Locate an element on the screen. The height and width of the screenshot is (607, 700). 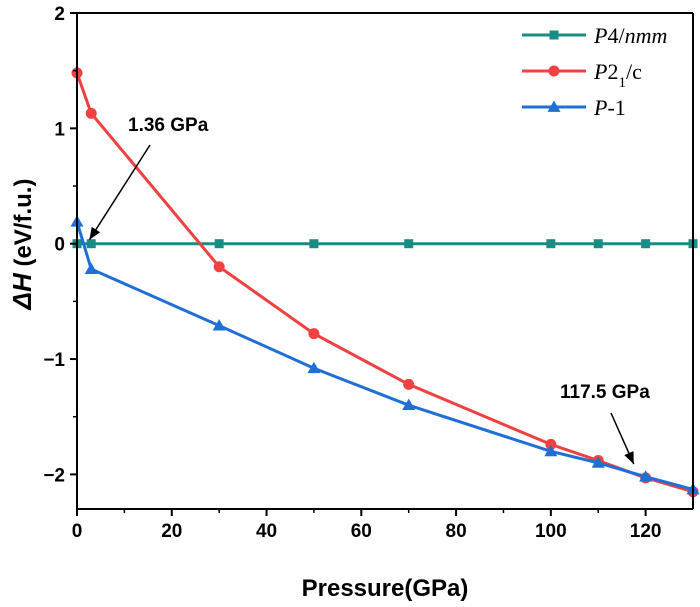
y-tick-label-1: 1 is located at coordinates (59, 129).